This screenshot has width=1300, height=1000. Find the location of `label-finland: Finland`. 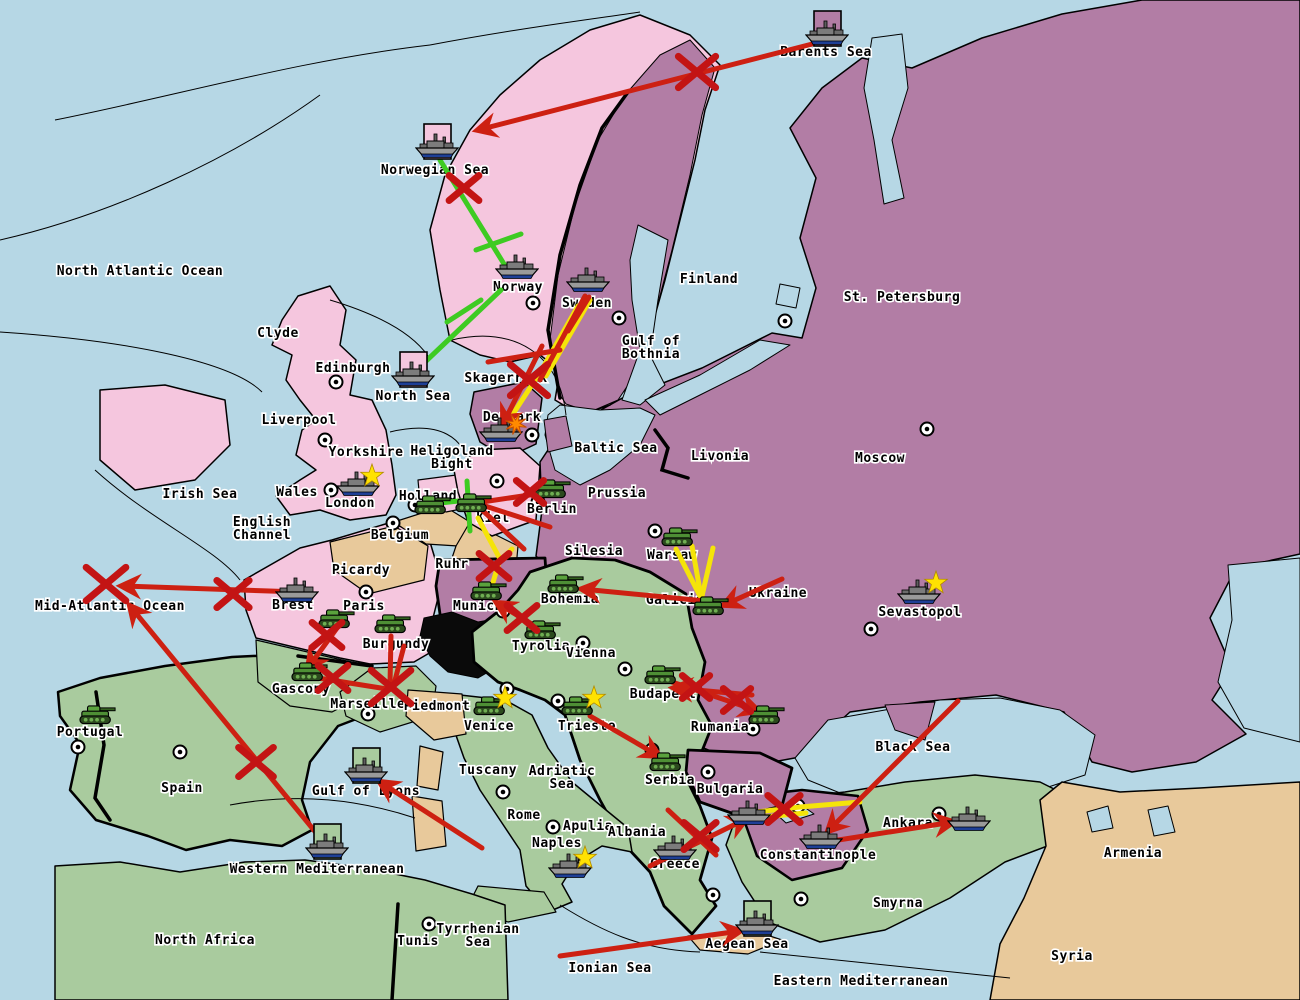

label-finland: Finland is located at coordinates (709, 279).